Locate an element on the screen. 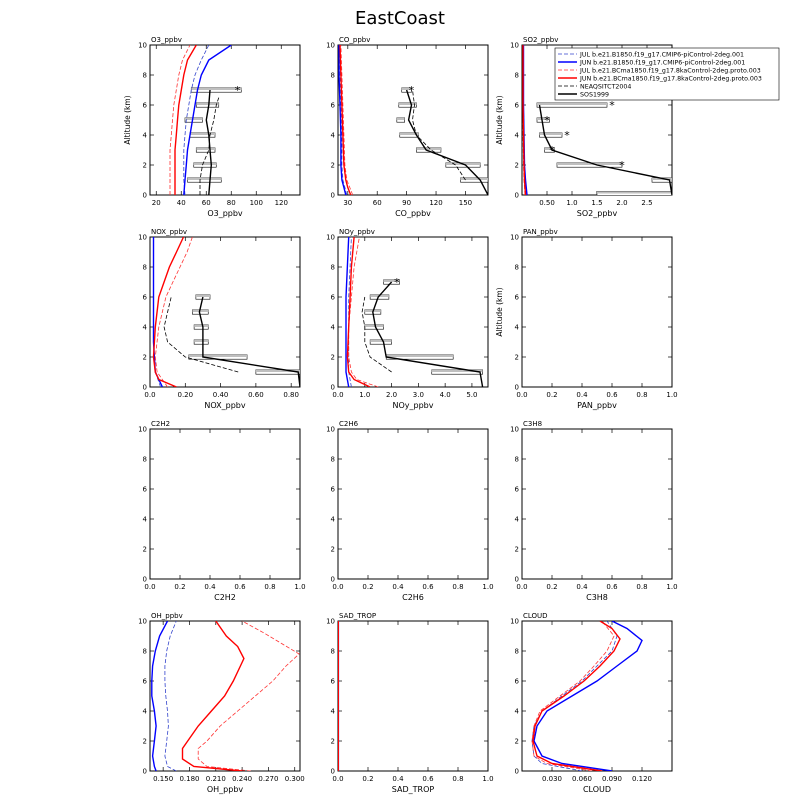 The image size is (800, 800). x-axis-label: SAD_TROP is located at coordinates (413, 789).